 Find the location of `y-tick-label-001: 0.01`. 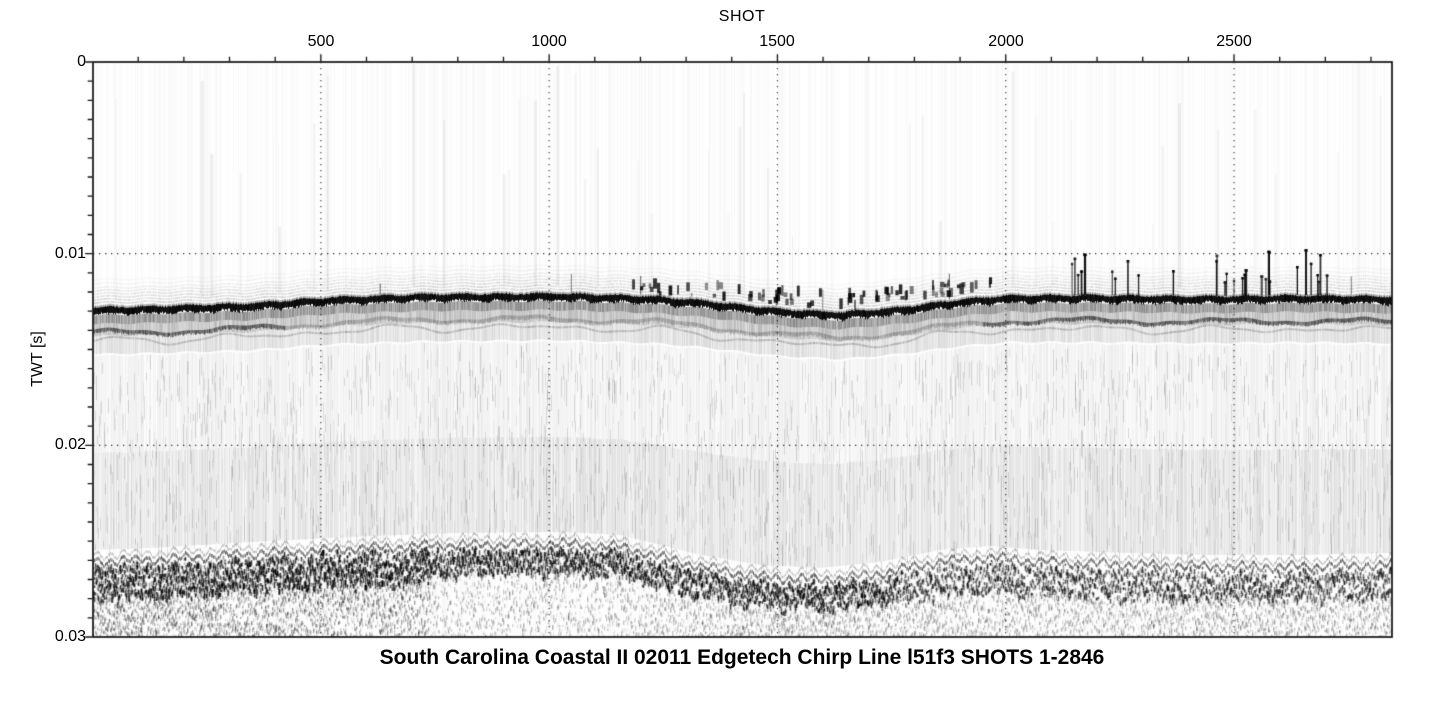

y-tick-label-001: 0.01 is located at coordinates (70, 253).